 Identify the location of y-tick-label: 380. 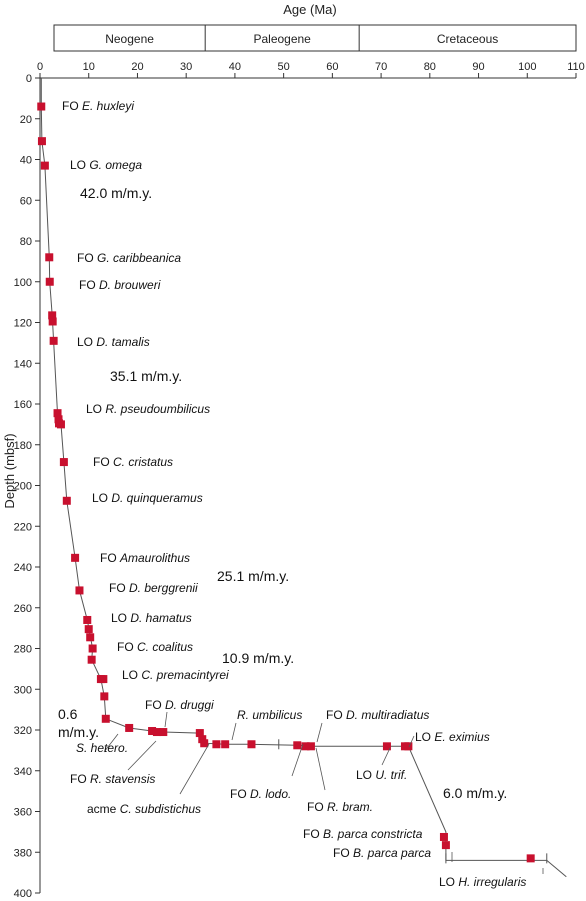
(23, 853).